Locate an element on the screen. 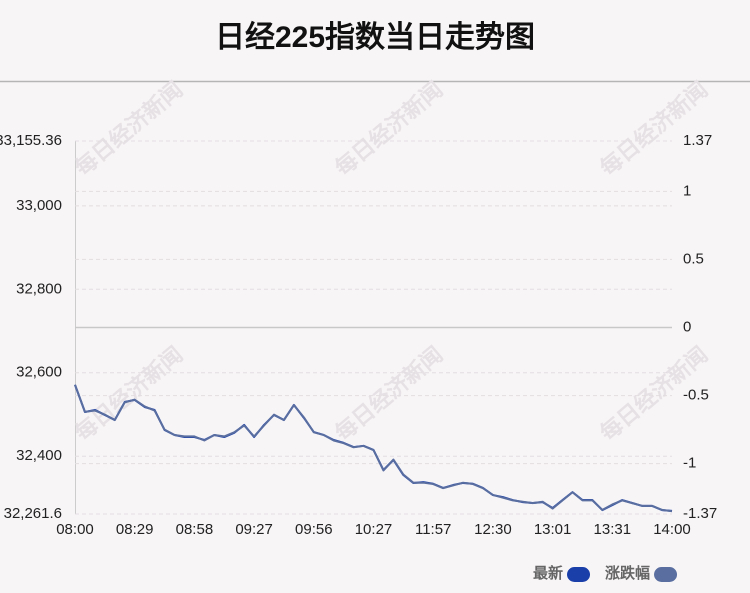 The image size is (750, 593). y-tick-label: 32,400 is located at coordinates (39, 455).